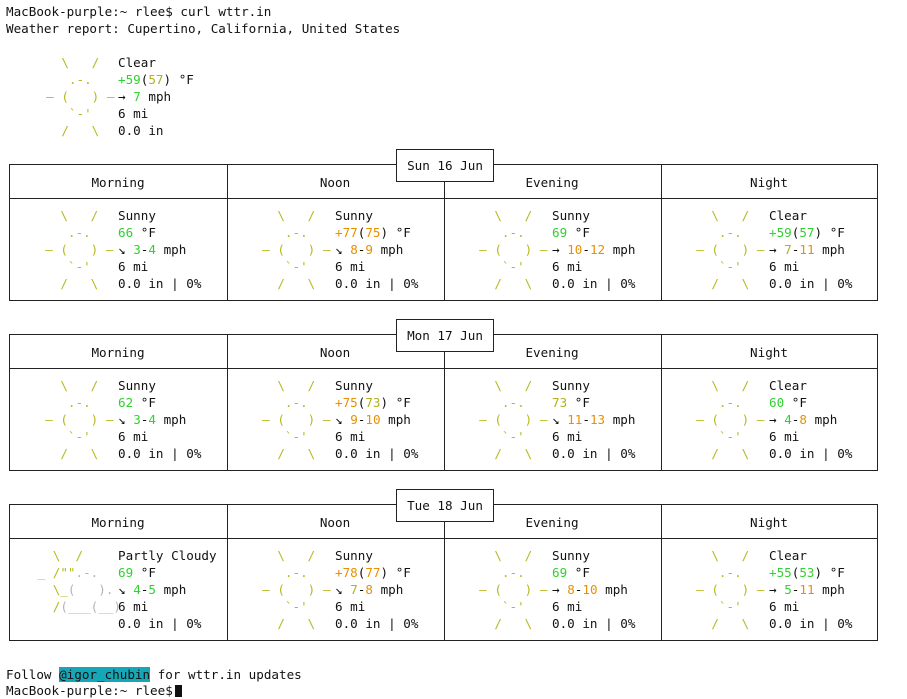 The image size is (907, 699). Describe the element at coordinates (230, 674) in the screenshot. I see `follow-suffix: for wttr.in updates` at that location.